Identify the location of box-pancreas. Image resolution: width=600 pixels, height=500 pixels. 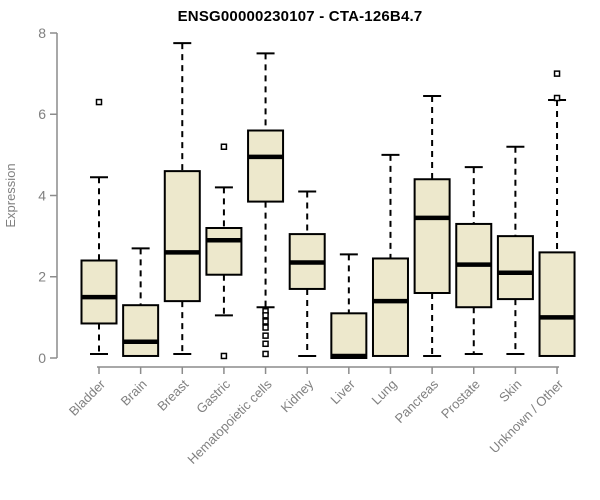
(432, 225).